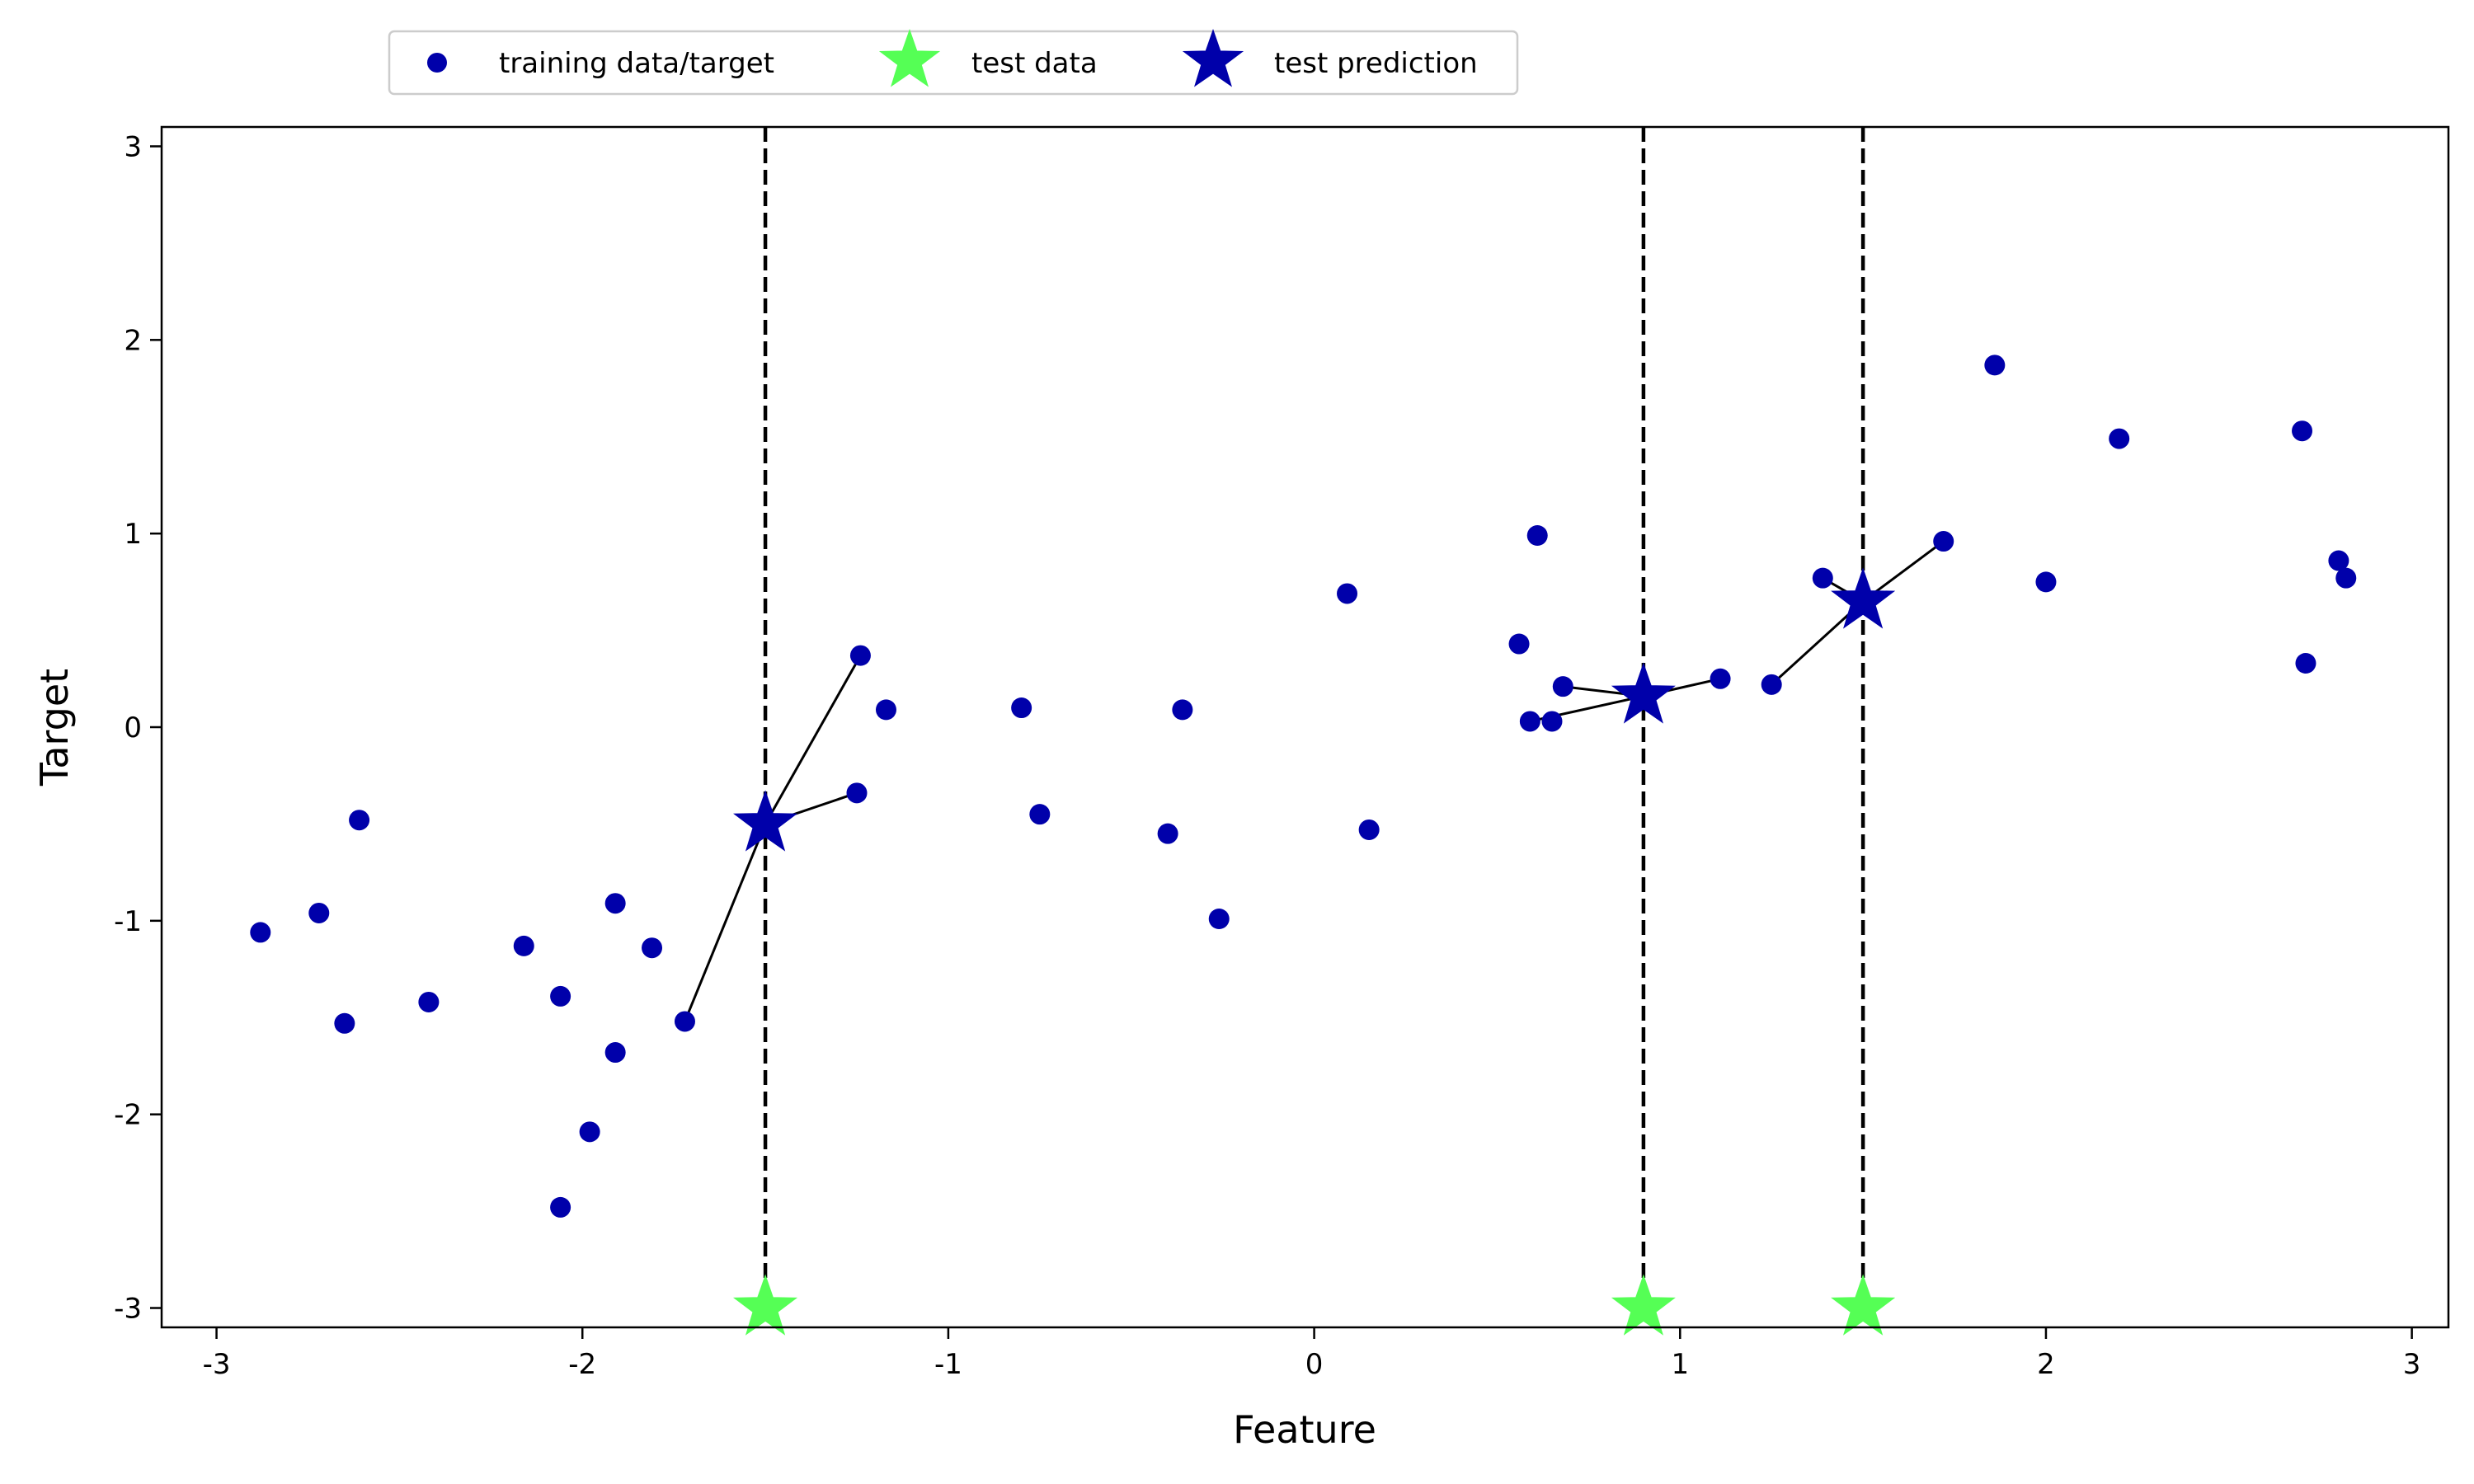 Image resolution: width=2474 pixels, height=1484 pixels. I want to click on y-tick-label: -1, so click(128, 922).